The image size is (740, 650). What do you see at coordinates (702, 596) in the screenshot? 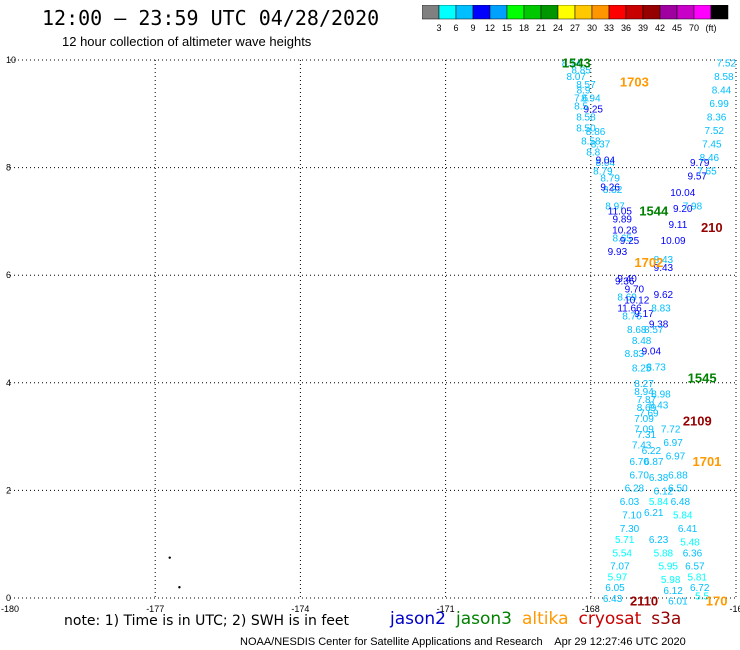
I see `wave-height-value: 5.5` at bounding box center [702, 596].